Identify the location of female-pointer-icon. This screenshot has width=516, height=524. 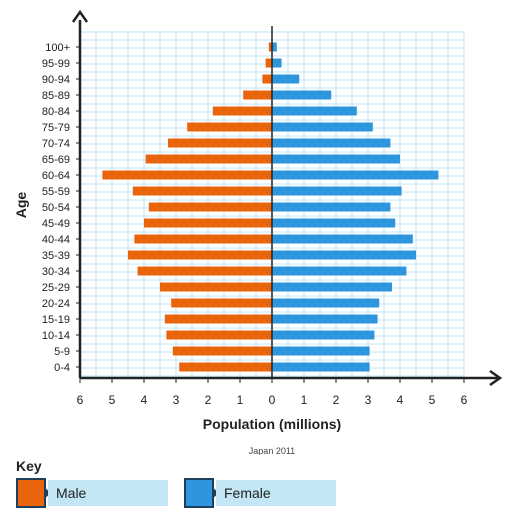
(215, 493).